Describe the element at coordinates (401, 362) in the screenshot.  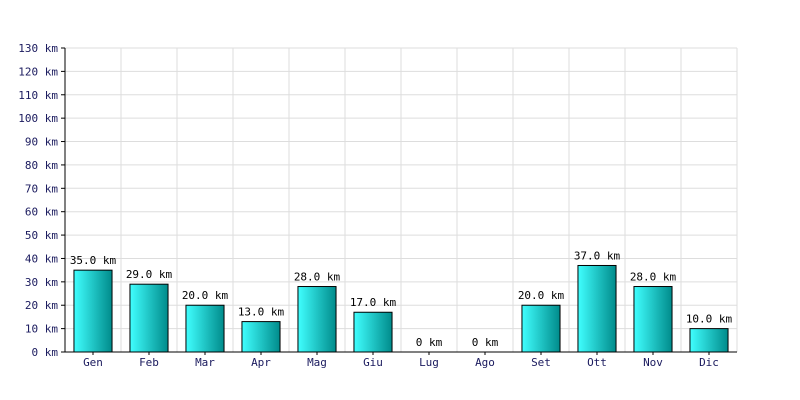
I see `x-axis-tick-labels: Gen Feb Mar Apr Mag Giu Lug Ago Set Ott Nov Dic` at that location.